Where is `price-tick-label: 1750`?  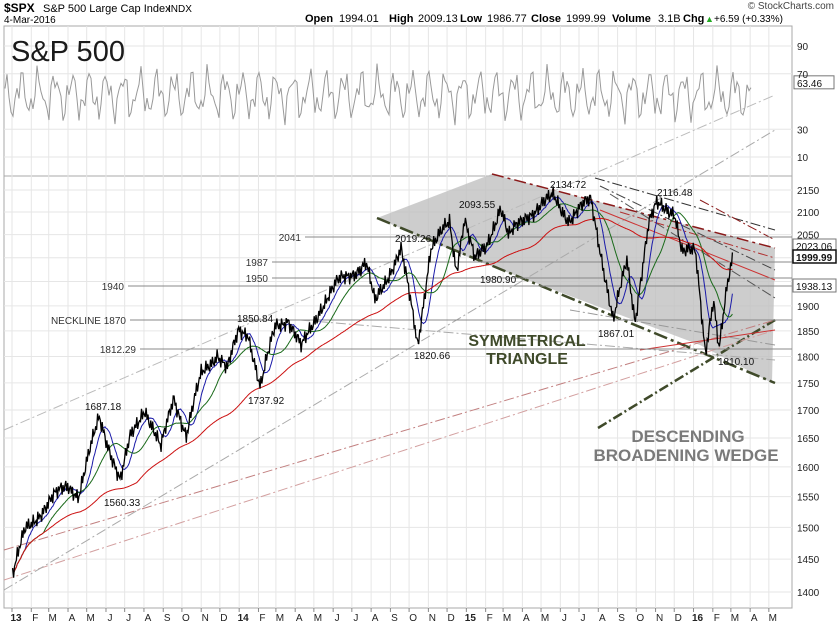
price-tick-label: 1750 is located at coordinates (808, 384).